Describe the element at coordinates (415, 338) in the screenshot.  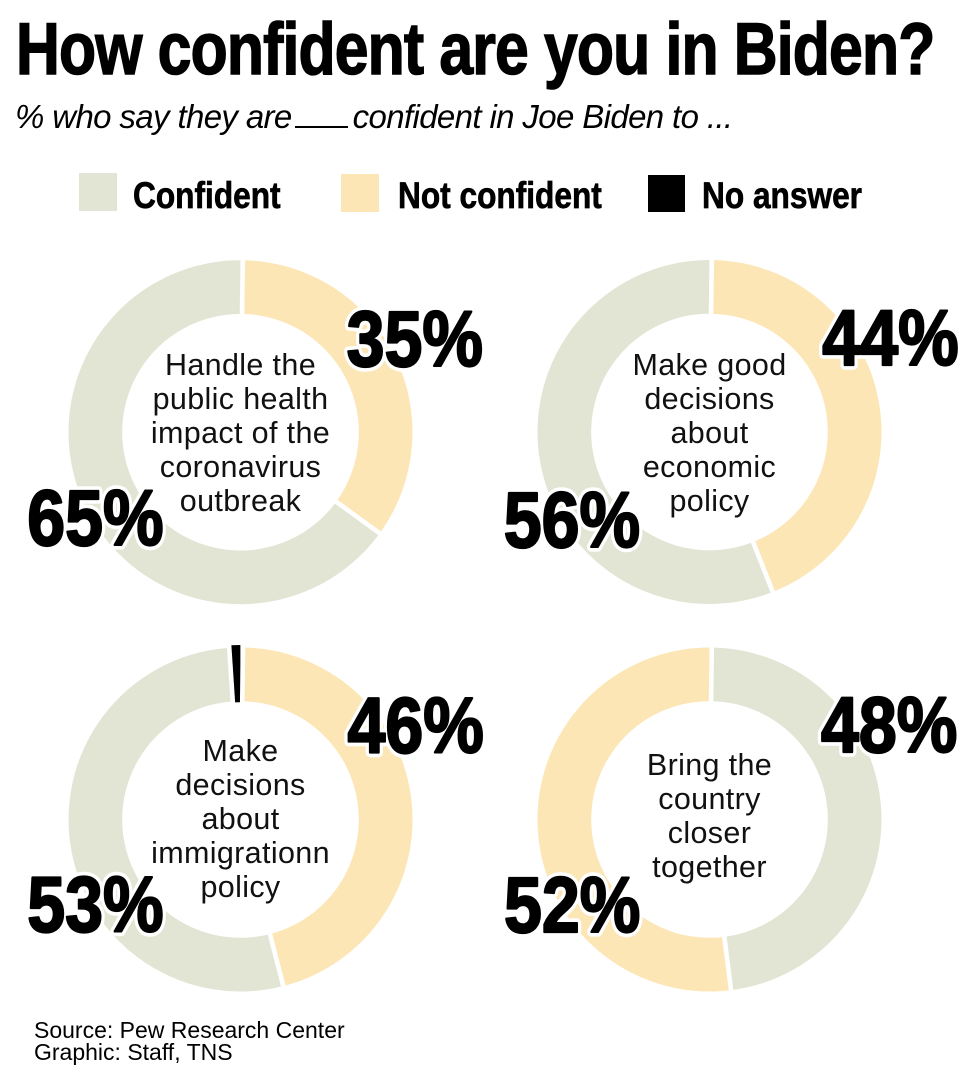
I see `svg-text: 35%` at that location.